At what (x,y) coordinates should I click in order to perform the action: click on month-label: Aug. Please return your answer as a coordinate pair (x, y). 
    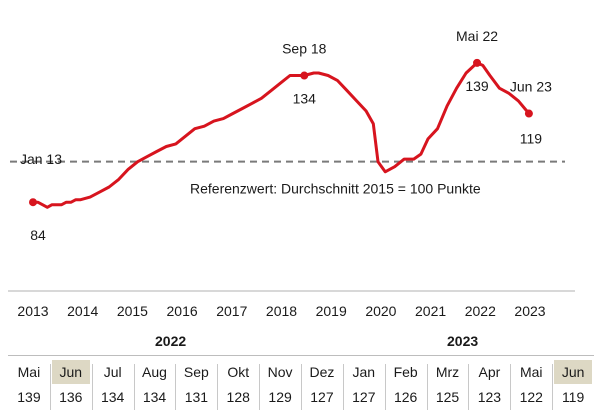
    Looking at the image, I should click on (154, 372).